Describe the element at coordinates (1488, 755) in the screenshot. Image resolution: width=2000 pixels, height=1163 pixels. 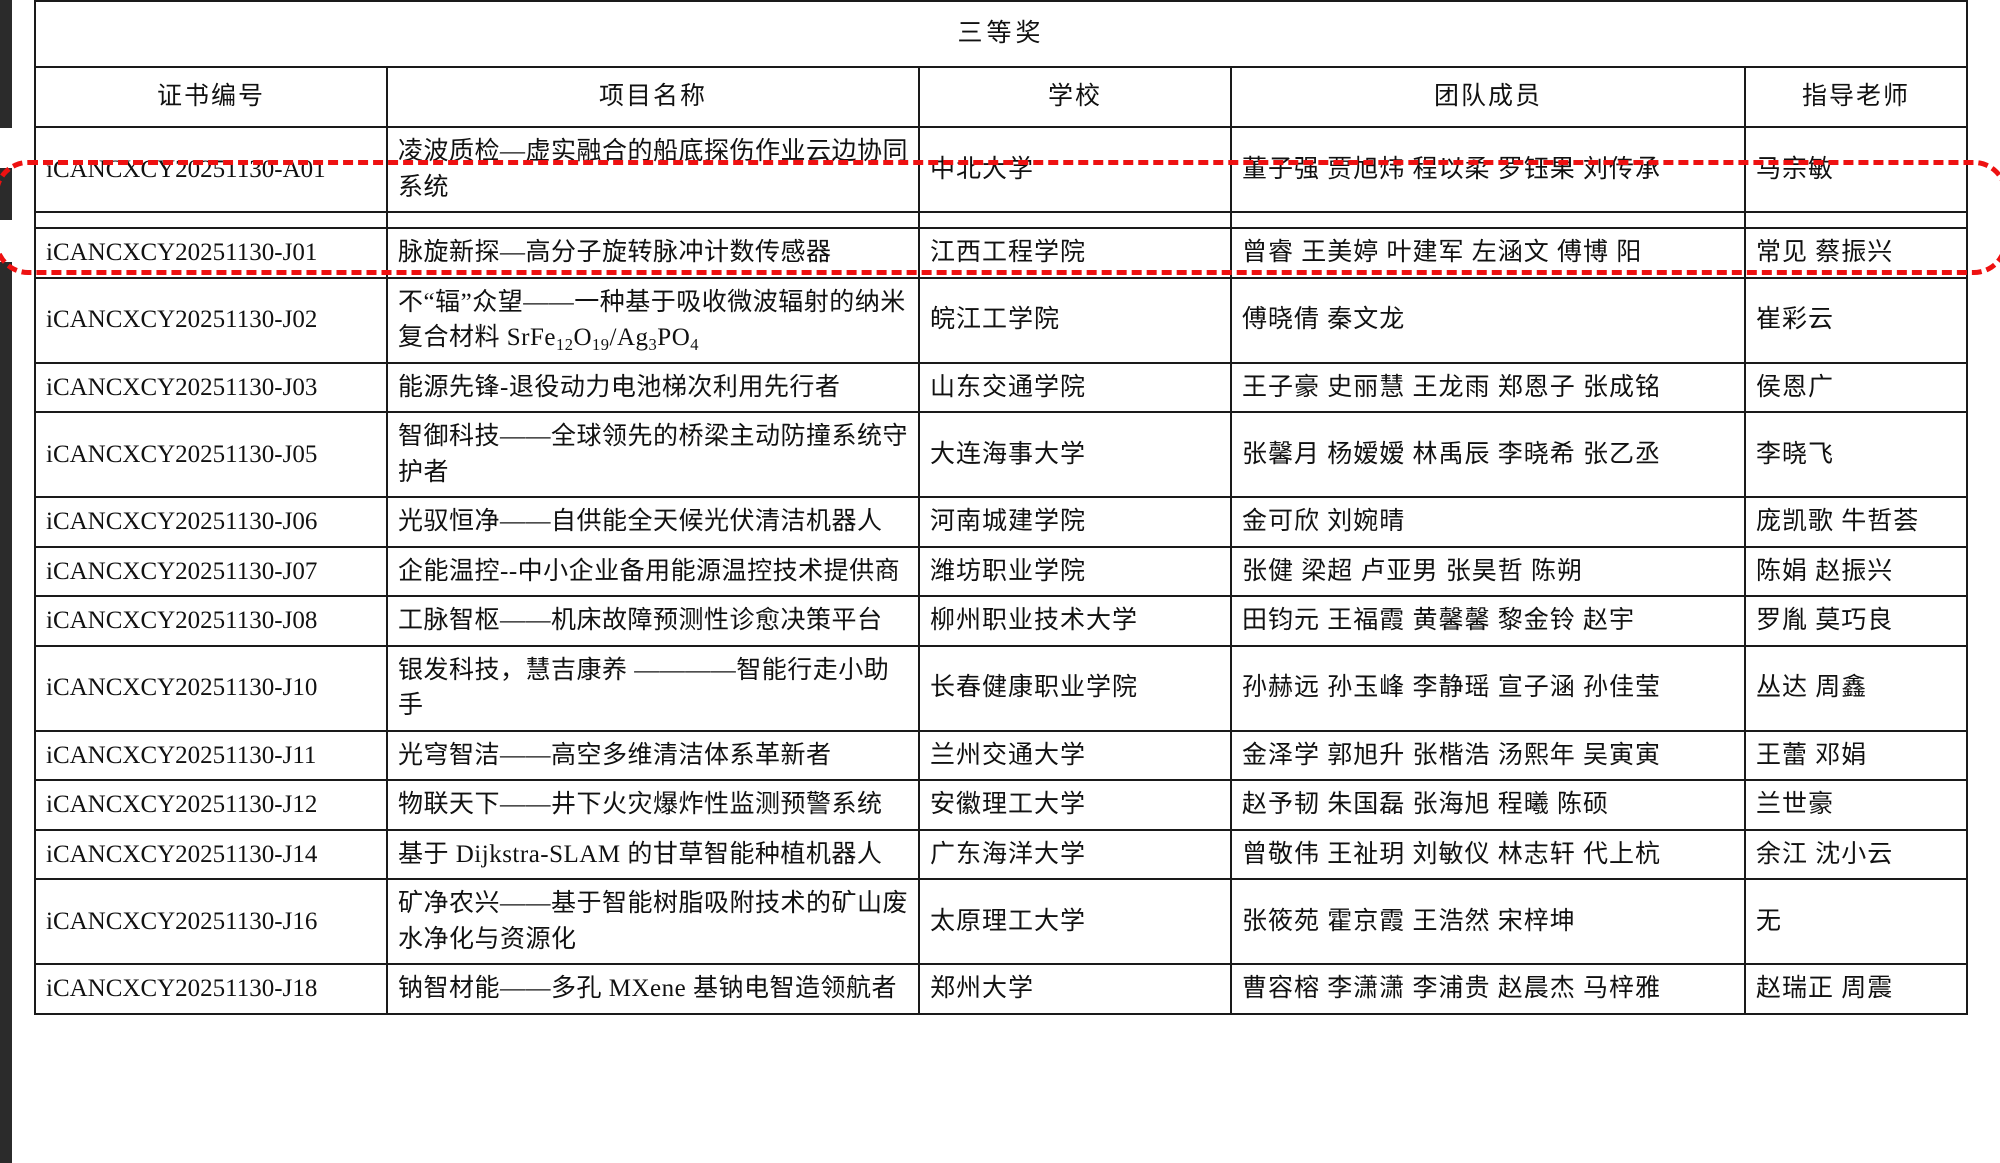
I see `cell-team: 金泽学 郭旭升 张楷浩 汤熙年 吴寅寅` at that location.